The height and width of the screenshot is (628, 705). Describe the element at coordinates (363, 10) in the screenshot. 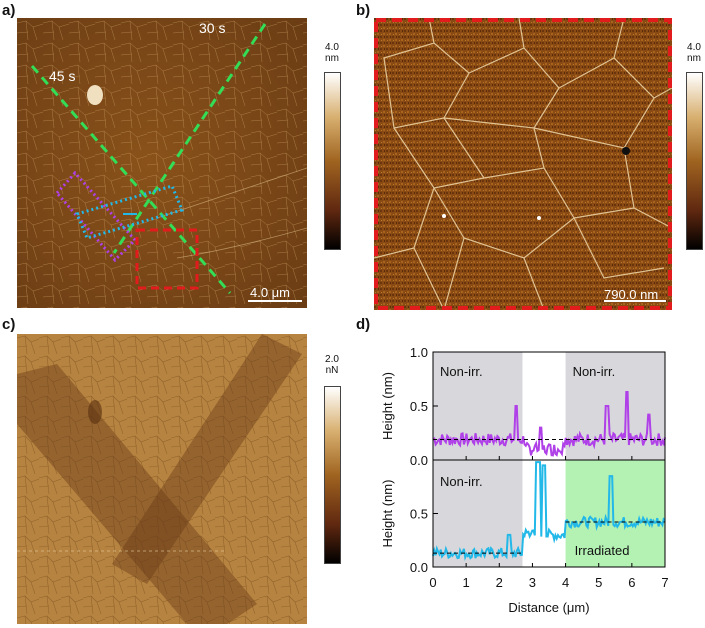

I see `panel-b-label: b)` at that location.